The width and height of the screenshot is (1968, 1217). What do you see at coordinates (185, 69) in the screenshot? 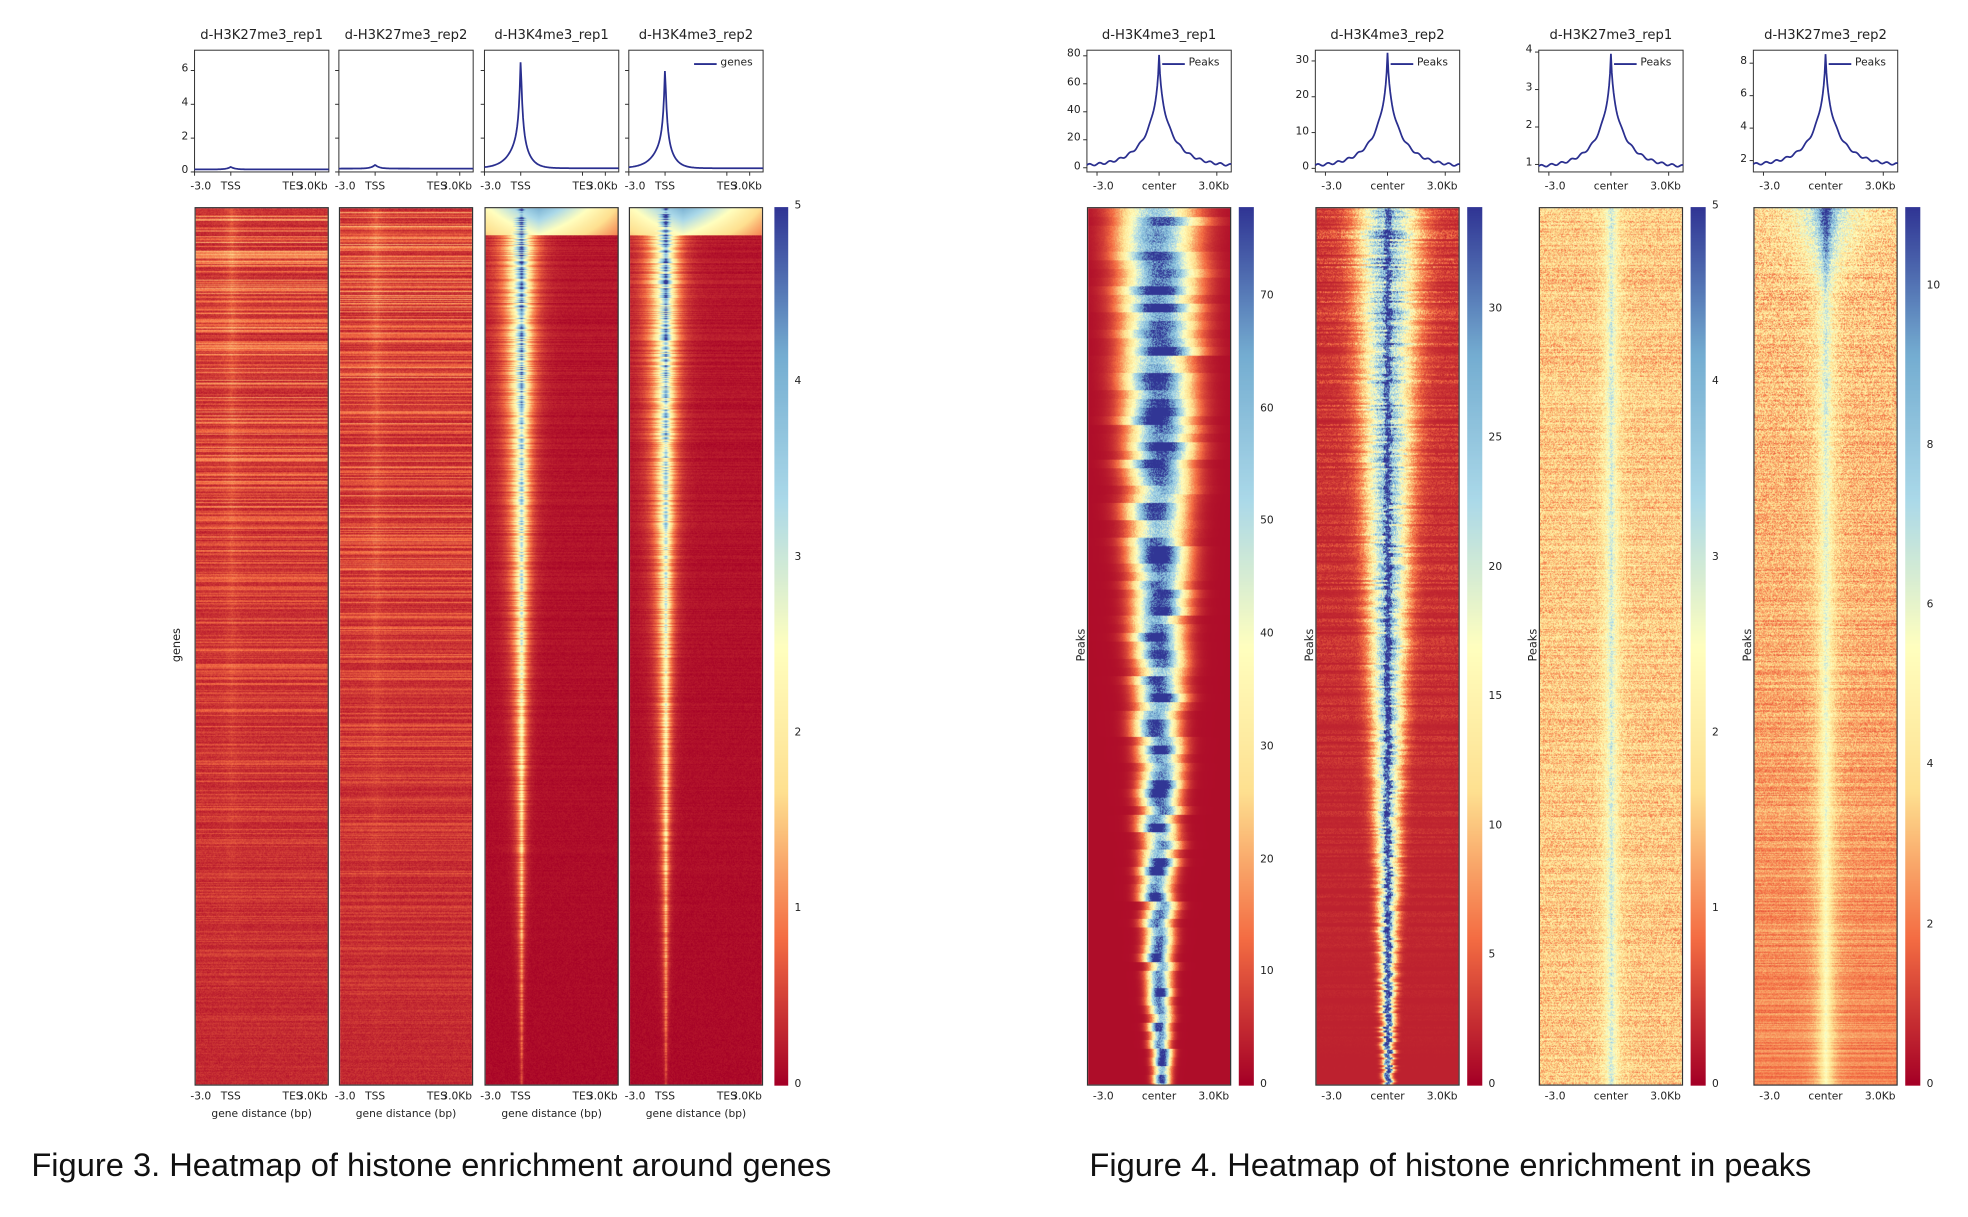
I see `fig3-panel-1-ytick-label: 6` at bounding box center [185, 69].